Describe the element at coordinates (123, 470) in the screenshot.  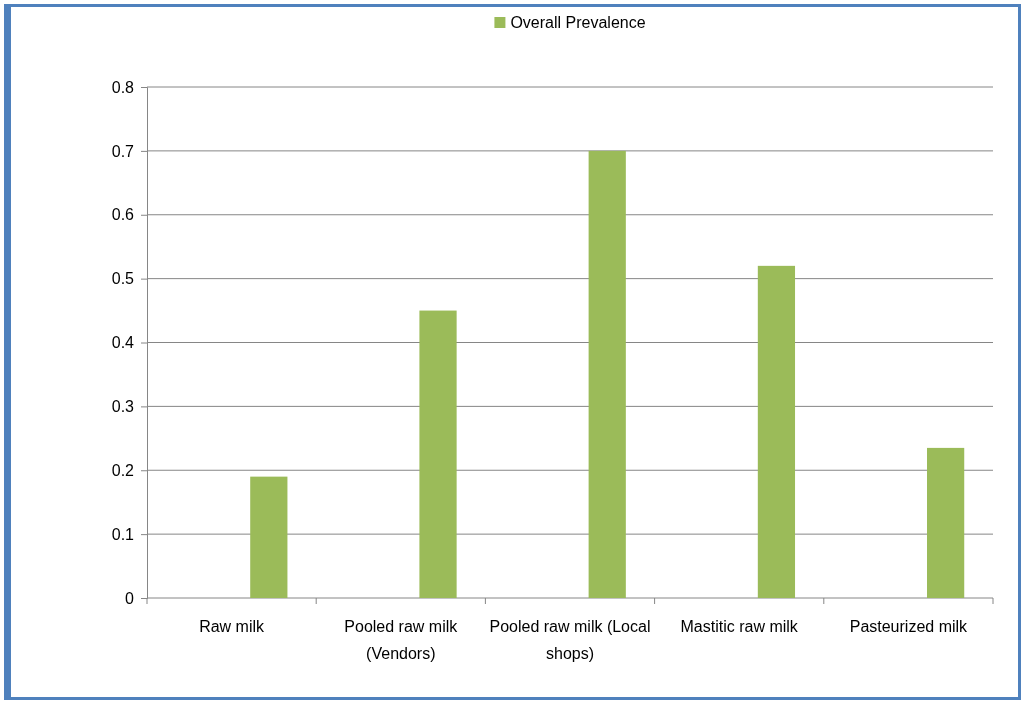
I see `y-tick-label: 0.2` at that location.